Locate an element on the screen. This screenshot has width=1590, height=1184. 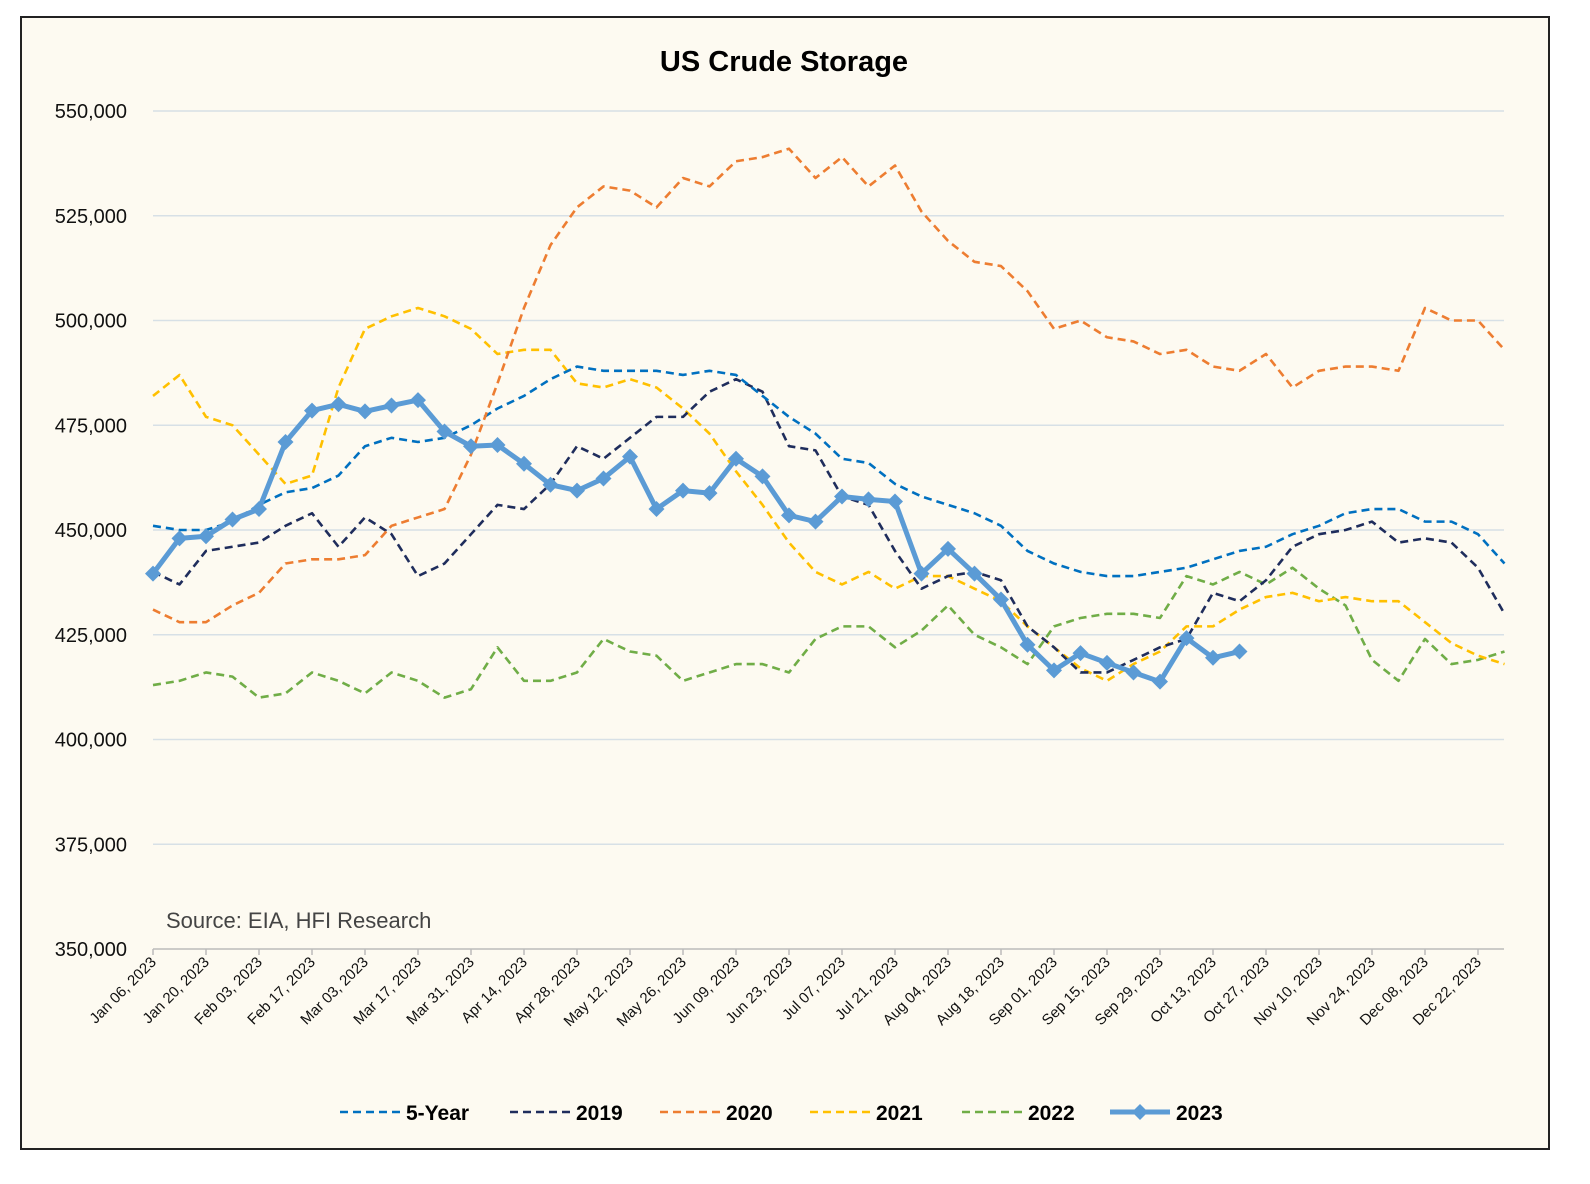
y-tick-label: 400,000 is located at coordinates (91, 741).